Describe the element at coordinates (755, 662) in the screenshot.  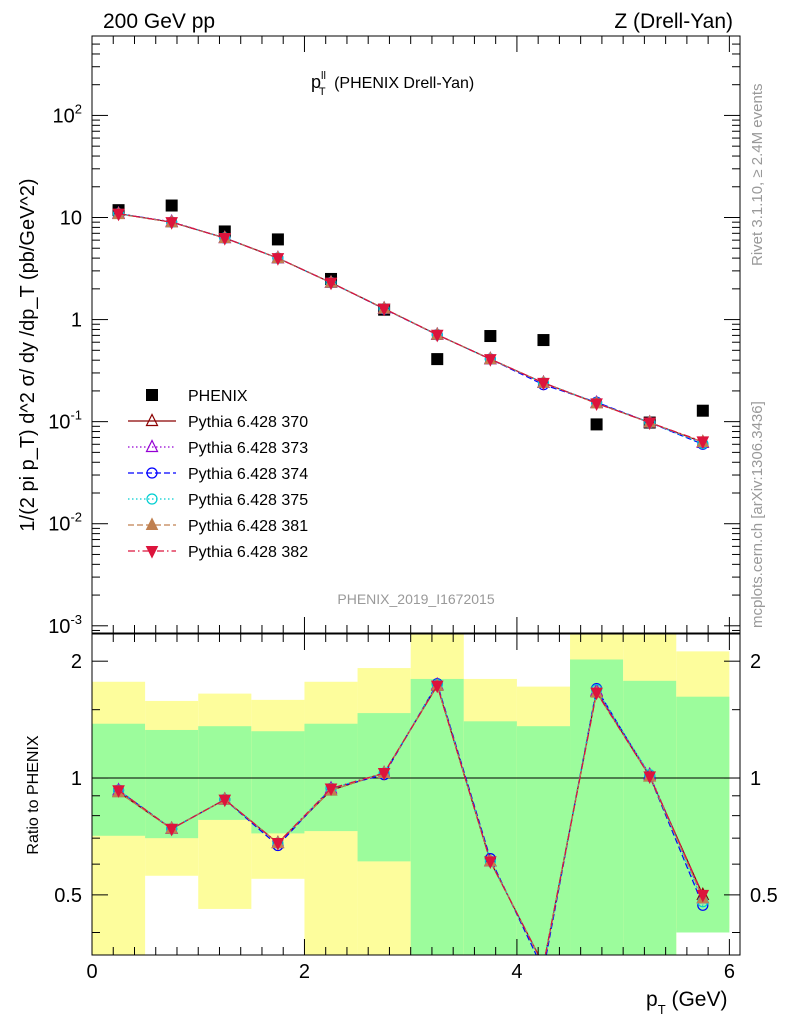
I see `ratio-y-tick-label-right: 2` at that location.